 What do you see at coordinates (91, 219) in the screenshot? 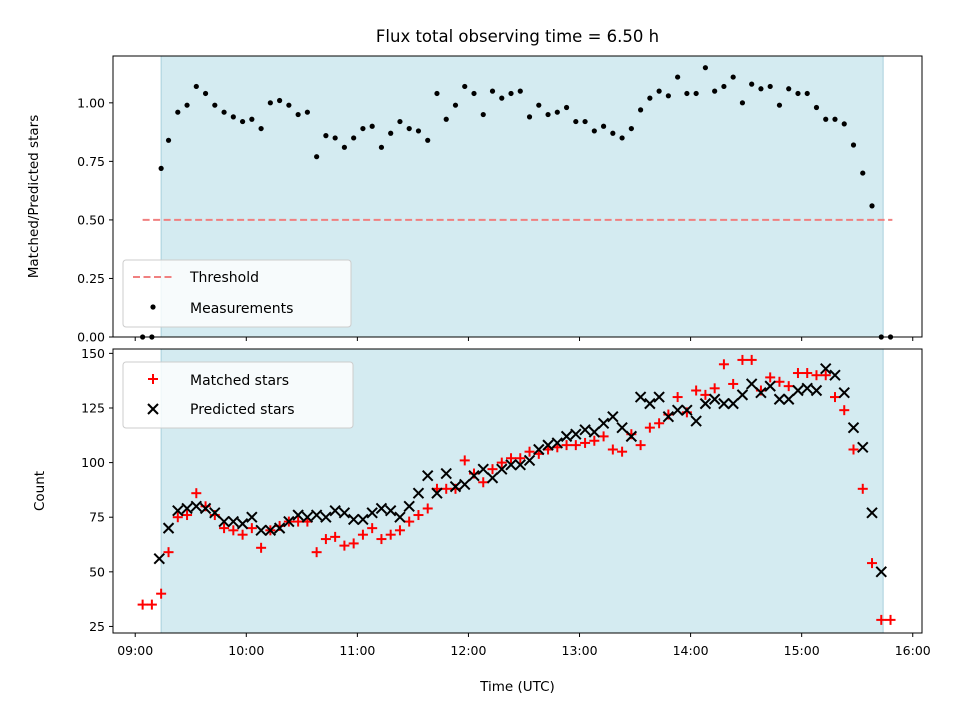
I see `y-tick-label: 0.50` at bounding box center [91, 219].